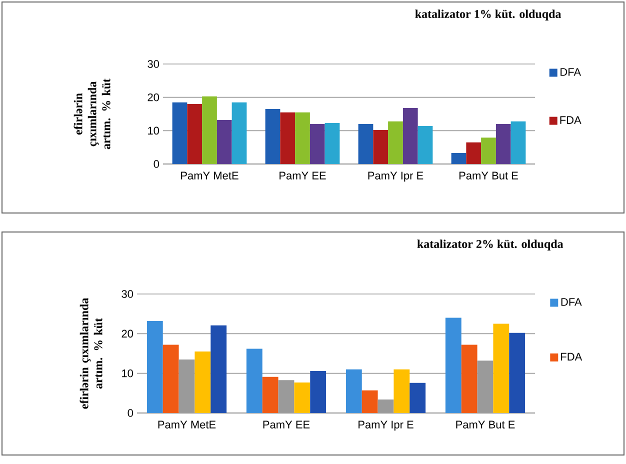 The height and width of the screenshot is (464, 626). What do you see at coordinates (488, 15) in the screenshot?
I see `chart-title: katalizator 1% küt. olduqda` at bounding box center [488, 15].